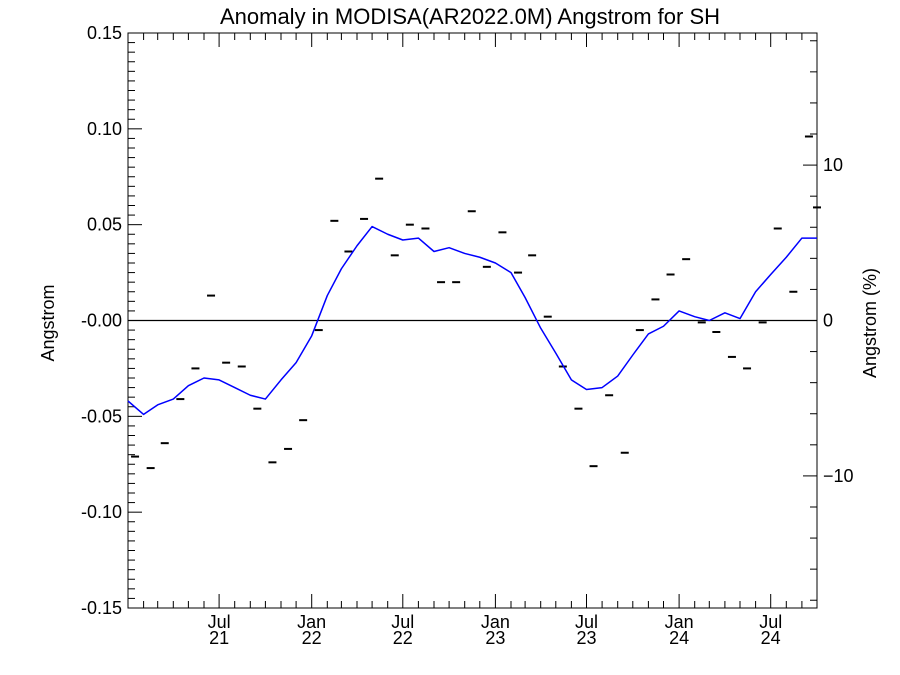 The height and width of the screenshot is (675, 900). Describe the element at coordinates (833, 165) in the screenshot. I see `right-axis-tick-label: 10` at that location.